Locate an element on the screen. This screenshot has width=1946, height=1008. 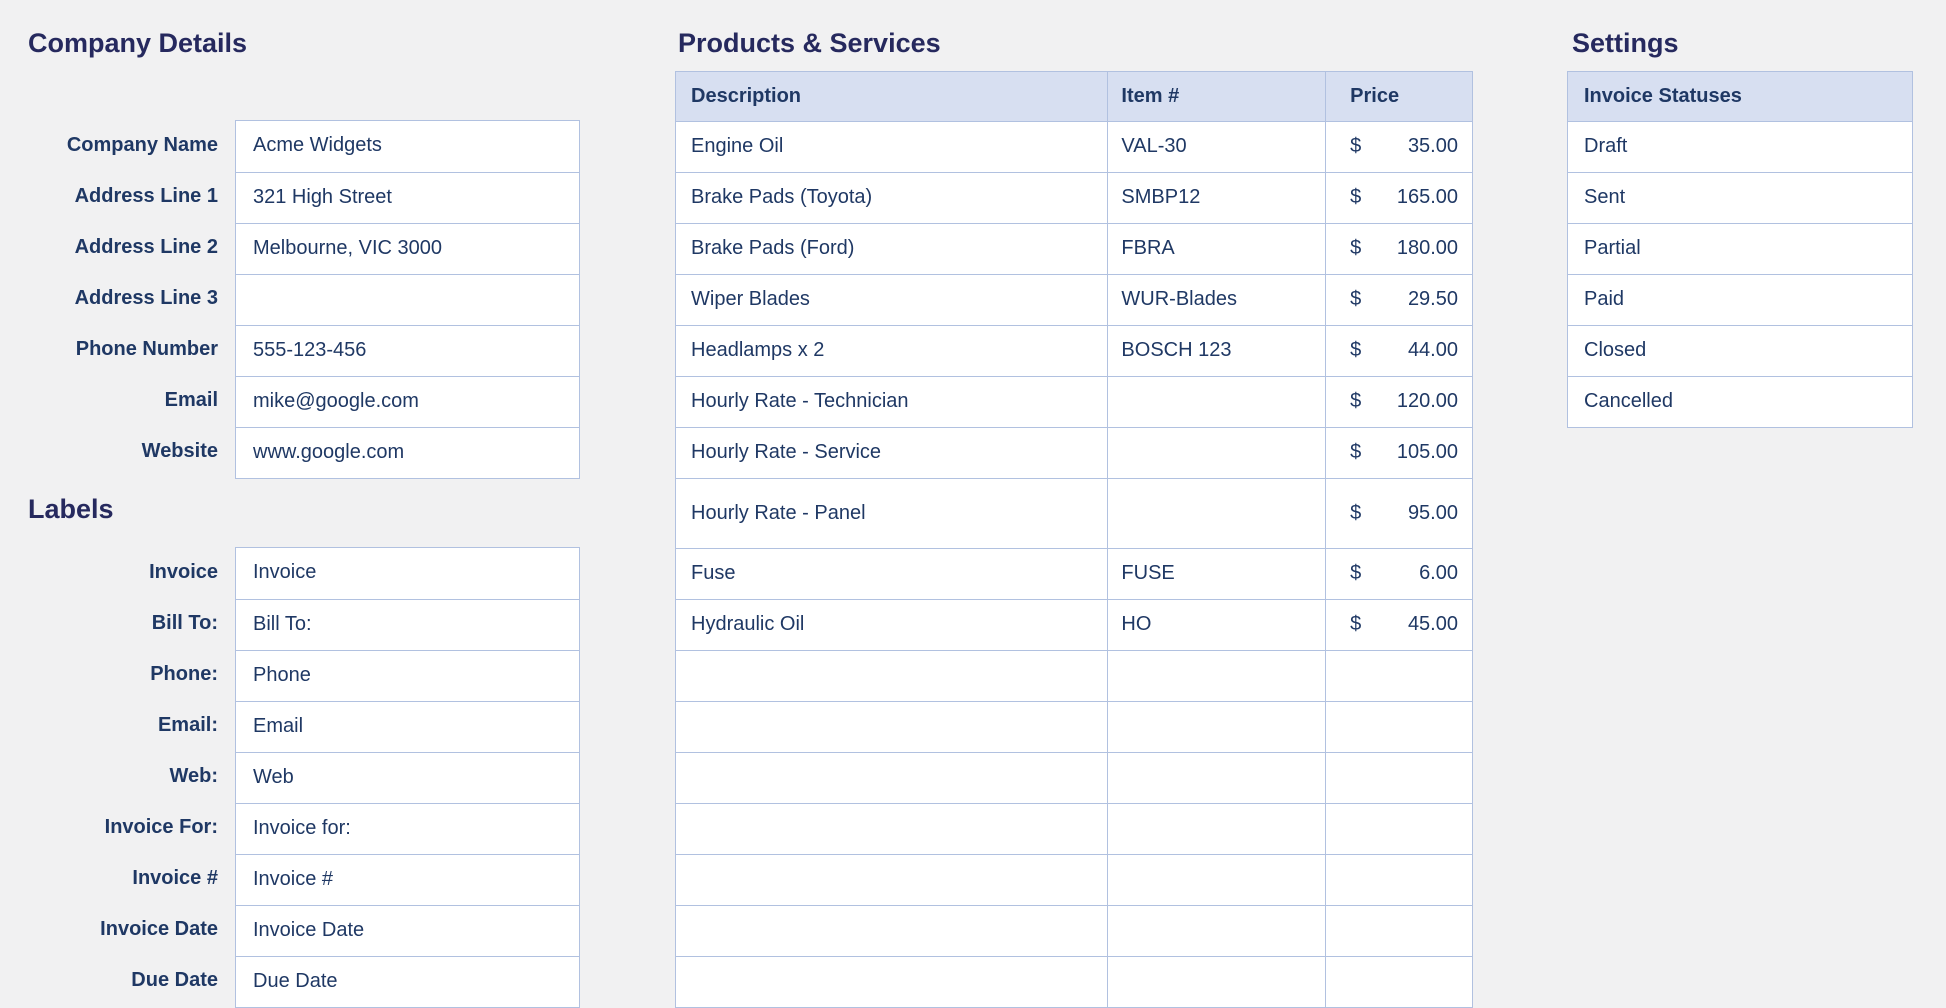
product-item-cell: HO is located at coordinates (1216, 625).